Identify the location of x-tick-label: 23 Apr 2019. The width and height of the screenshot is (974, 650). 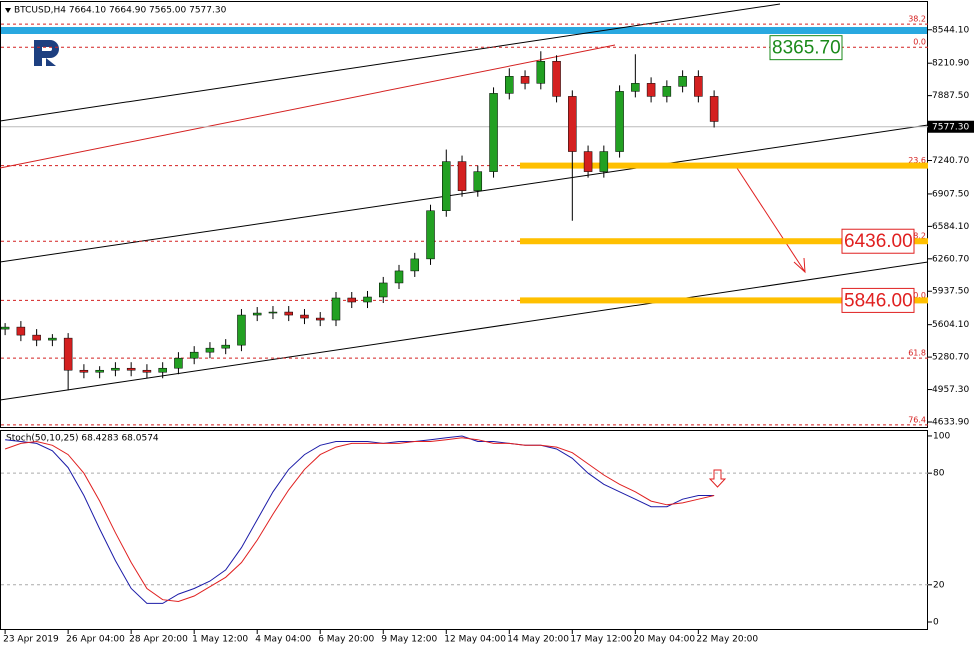
(31, 640).